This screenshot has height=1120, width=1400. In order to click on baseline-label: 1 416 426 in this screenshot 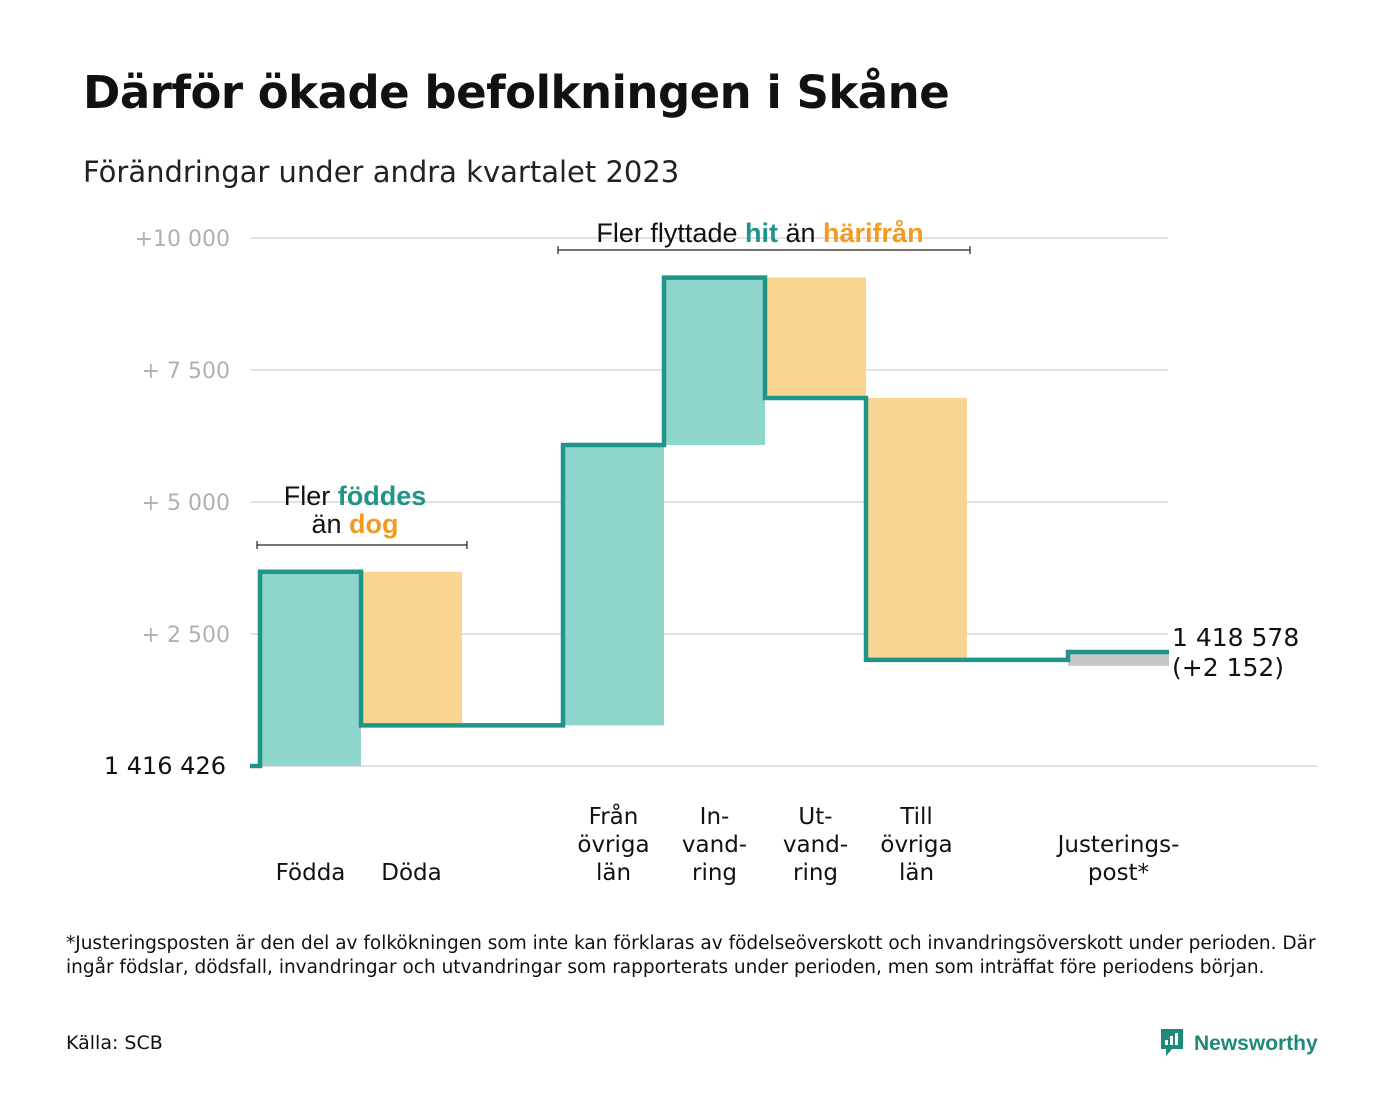, I will do `click(165, 766)`.